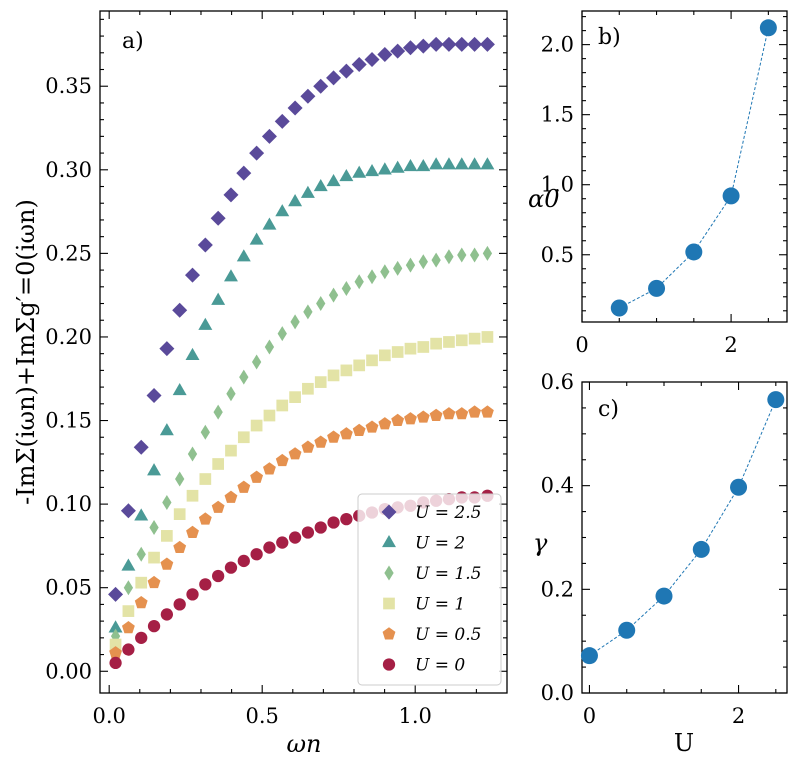 This screenshot has width=798, height=768. What do you see at coordinates (261, 716) in the screenshot?
I see `panel-a-xtick-label: 0.5` at bounding box center [261, 716].